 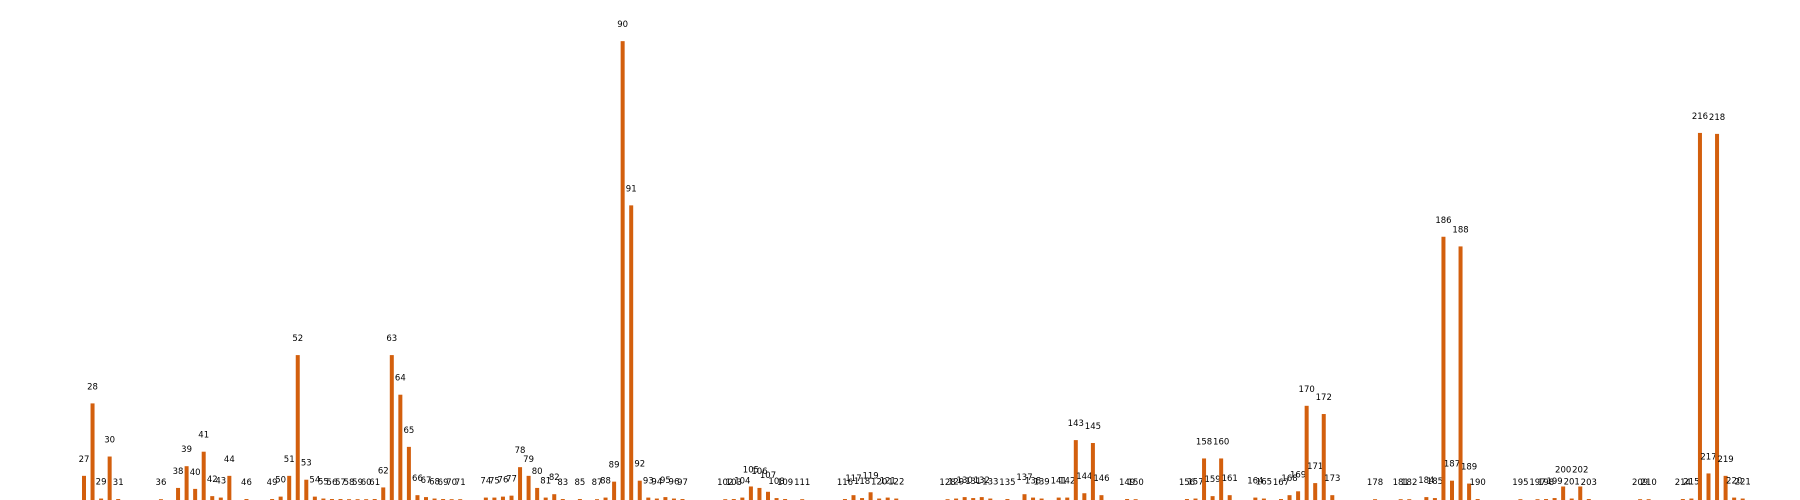 What do you see at coordinates (1289, 479) in the screenshot?
I see `bar-label-168: 168` at bounding box center [1289, 479].